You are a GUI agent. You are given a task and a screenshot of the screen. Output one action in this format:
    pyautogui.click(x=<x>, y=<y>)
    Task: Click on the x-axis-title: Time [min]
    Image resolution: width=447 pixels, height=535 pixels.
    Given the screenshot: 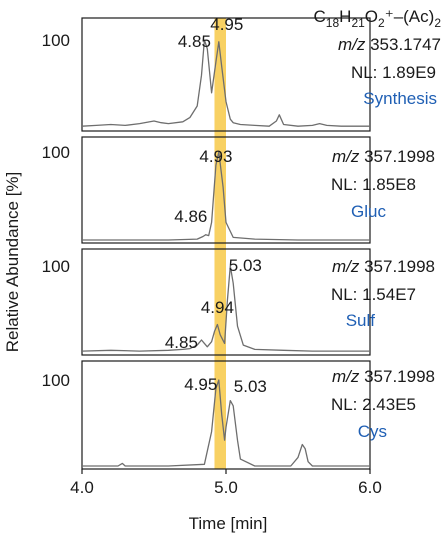 What is the action you would take?
    pyautogui.click(x=228, y=523)
    